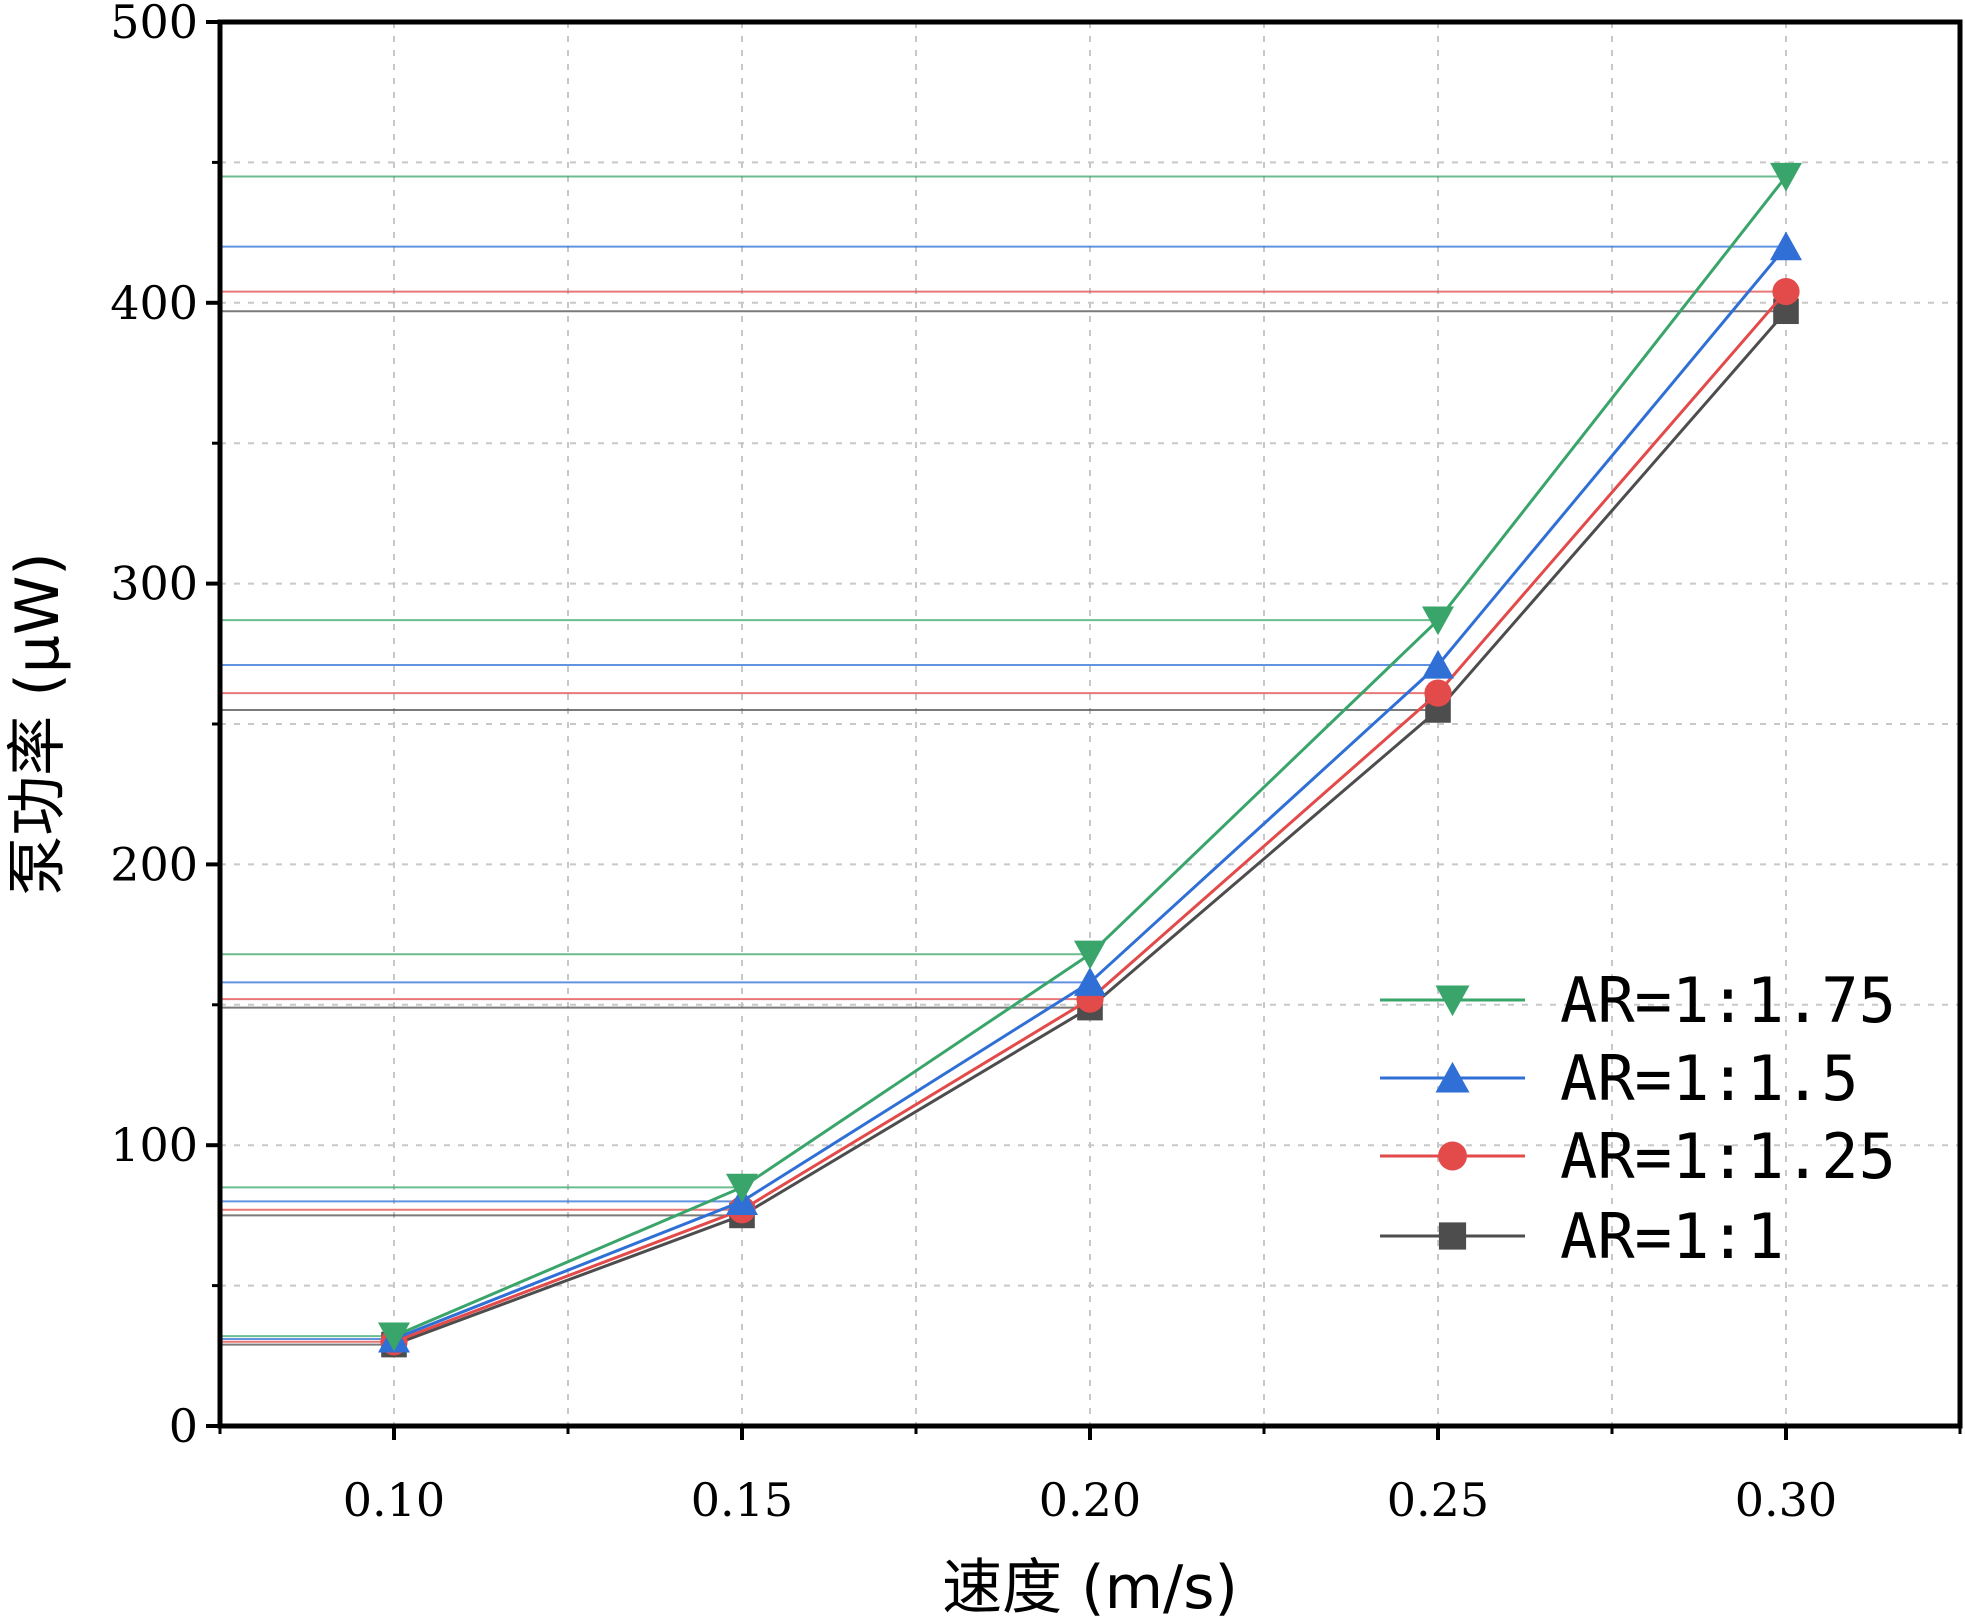  I want to click on x-tick-label: 0.25, so click(1438, 1500).